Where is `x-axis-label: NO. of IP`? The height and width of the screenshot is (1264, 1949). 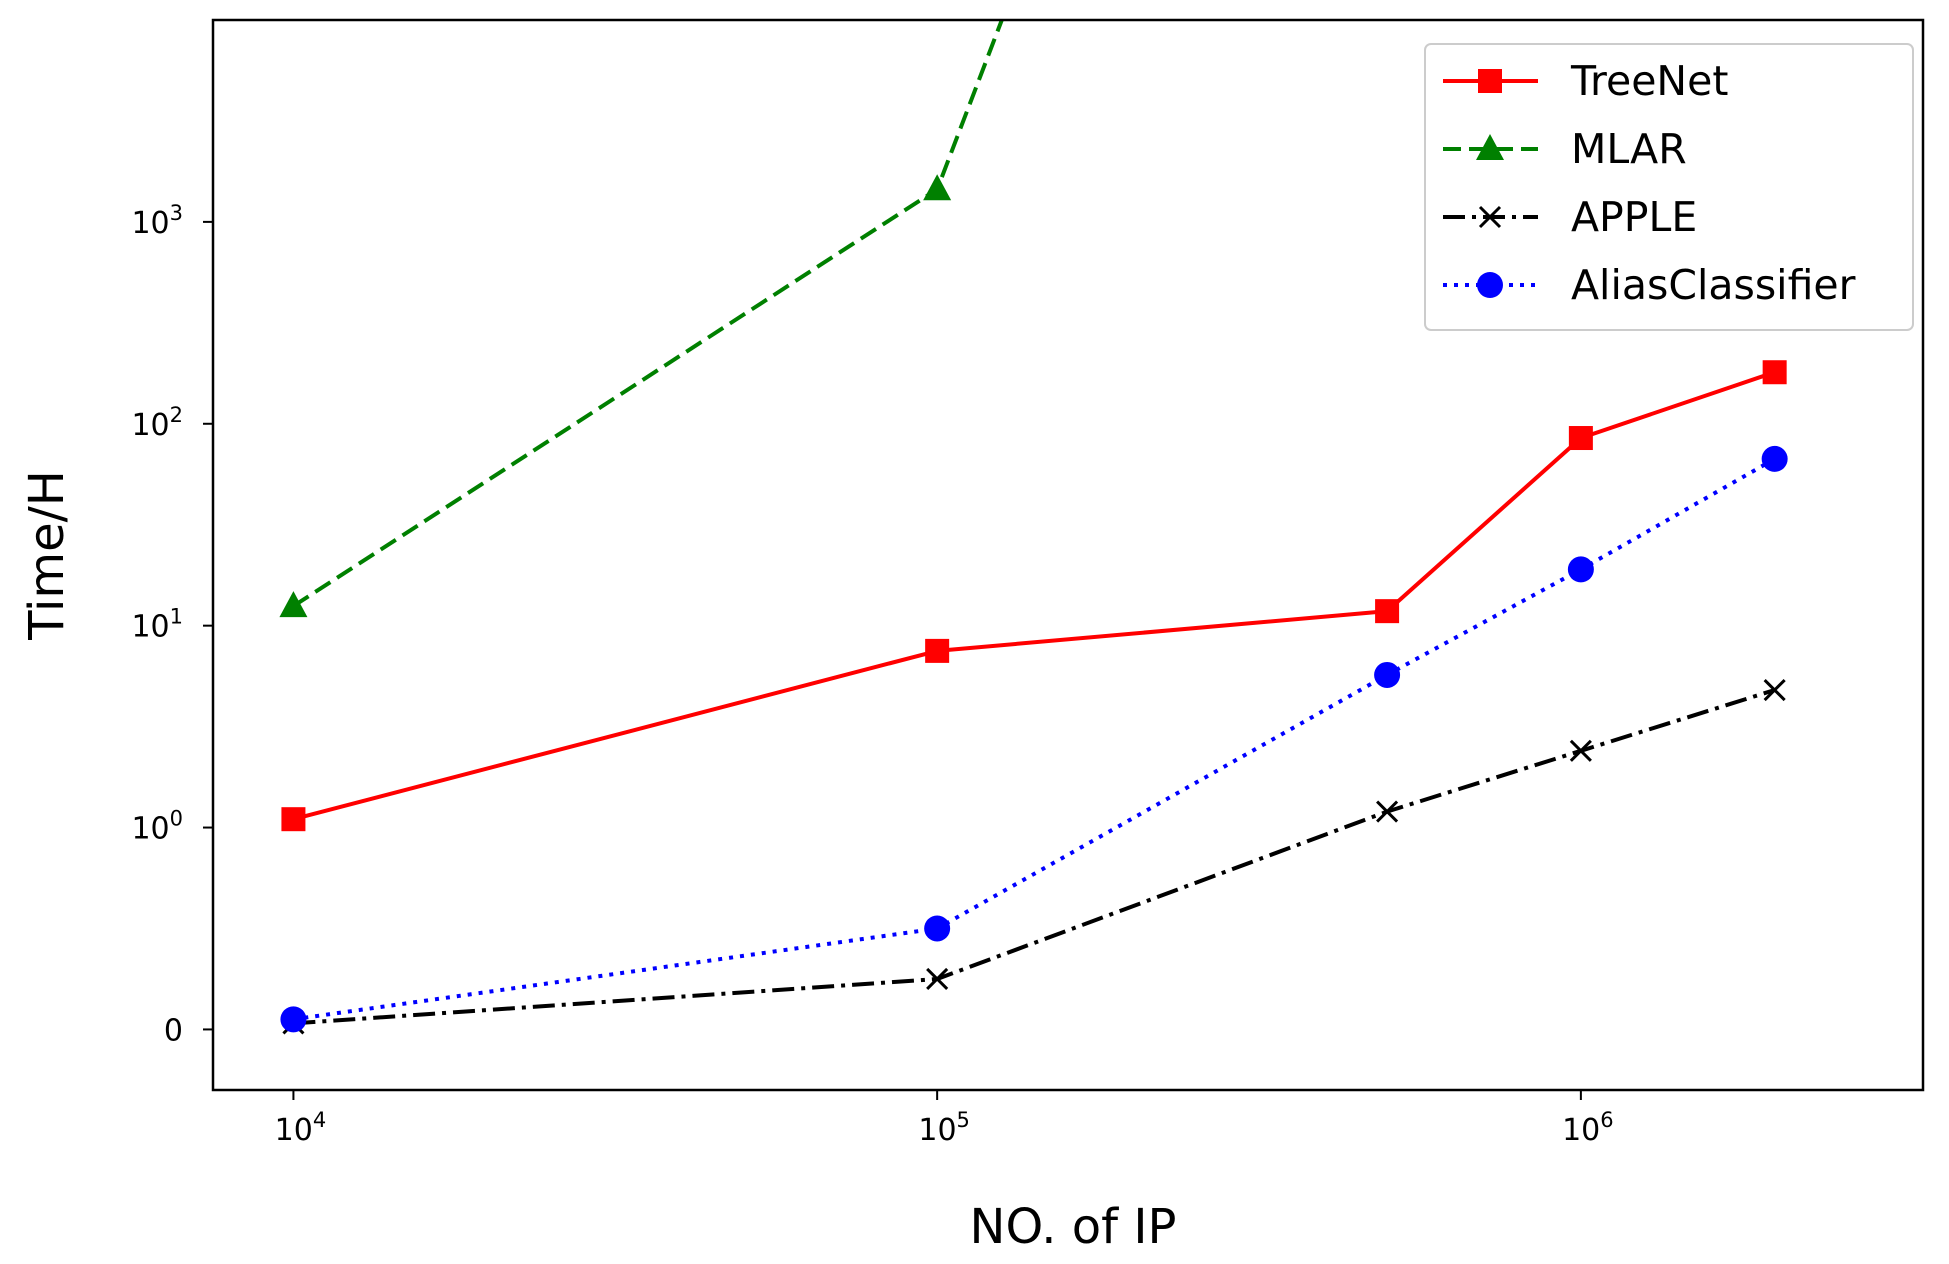
x-axis-label: NO. of IP is located at coordinates (1073, 1227).